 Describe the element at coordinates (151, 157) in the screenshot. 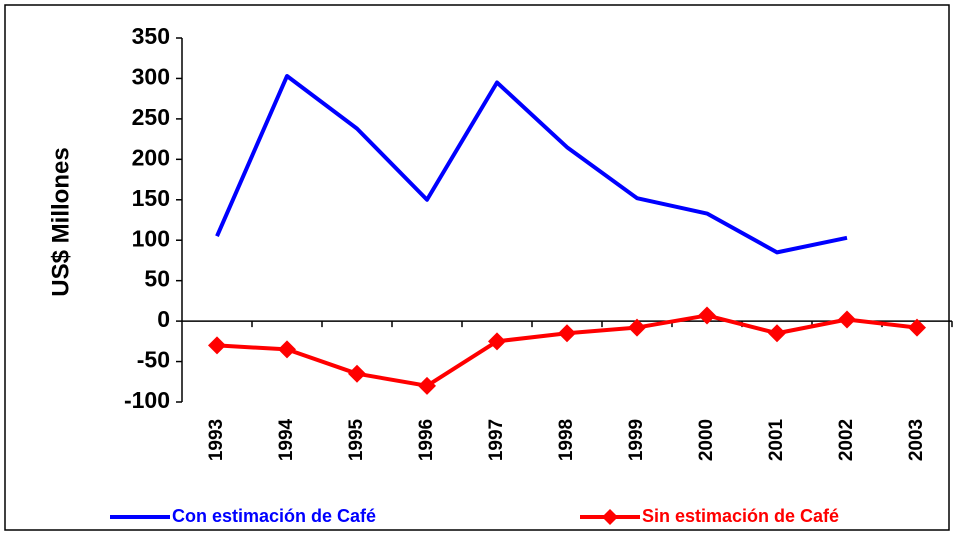

I see `y-tick-label: 200` at that location.